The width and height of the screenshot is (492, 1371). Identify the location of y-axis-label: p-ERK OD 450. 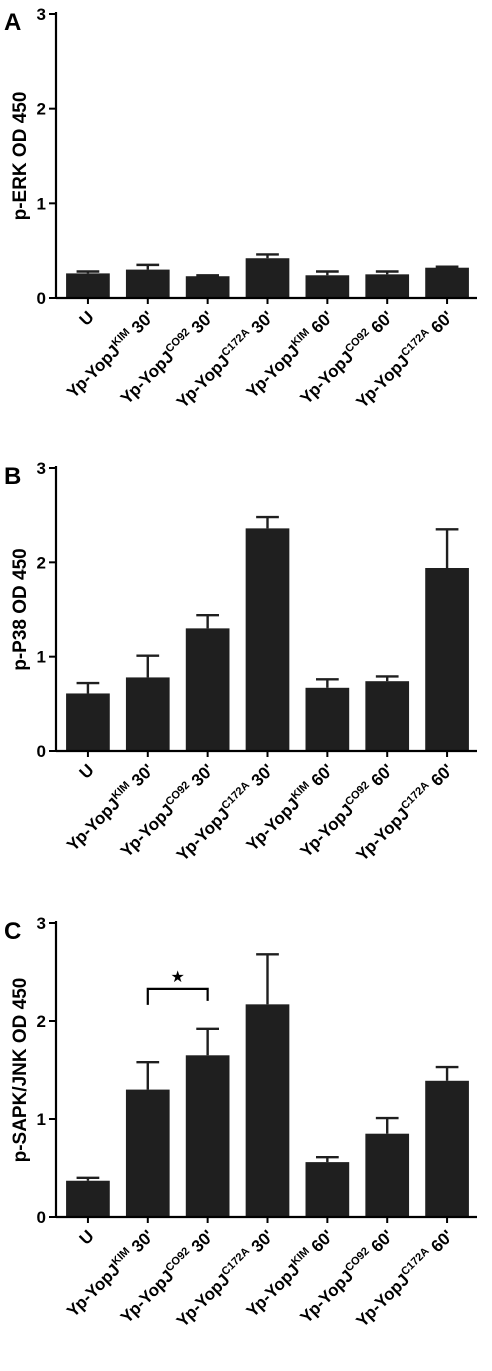
(20, 156).